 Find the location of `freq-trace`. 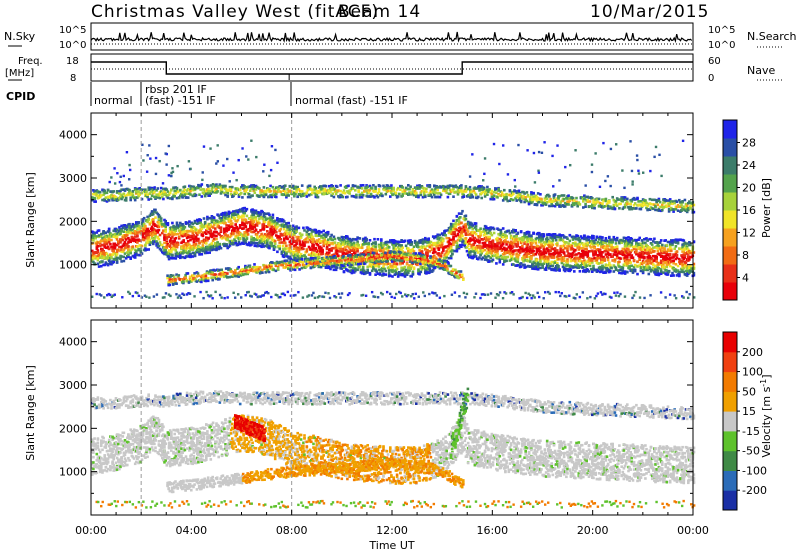

freq-trace is located at coordinates (392, 70).